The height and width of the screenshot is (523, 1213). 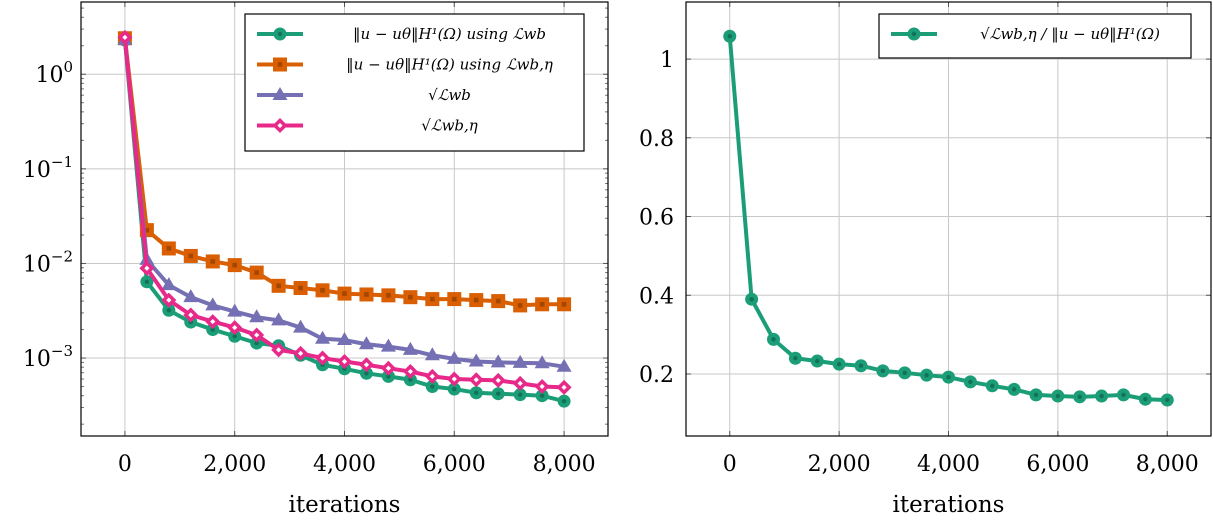 I want to click on legend-marker-center, so click(x=280, y=125).